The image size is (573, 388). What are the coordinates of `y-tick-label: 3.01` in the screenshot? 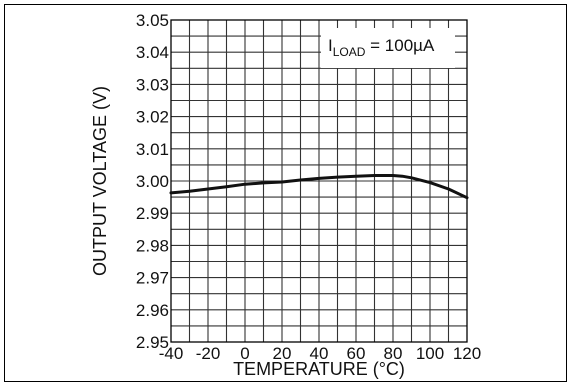 It's located at (152, 149).